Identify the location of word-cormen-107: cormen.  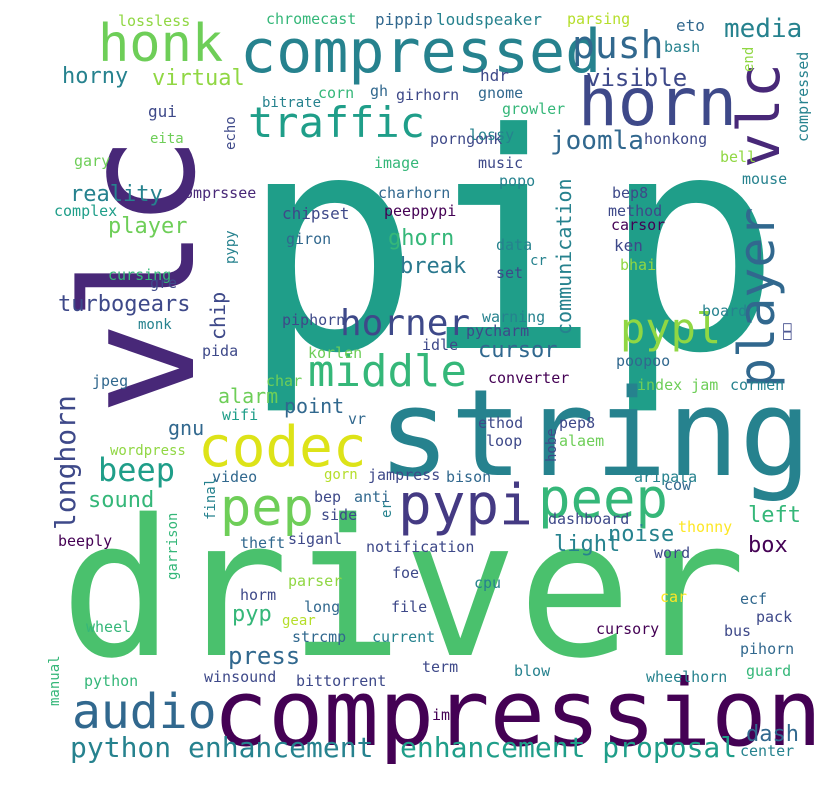
(757, 385).